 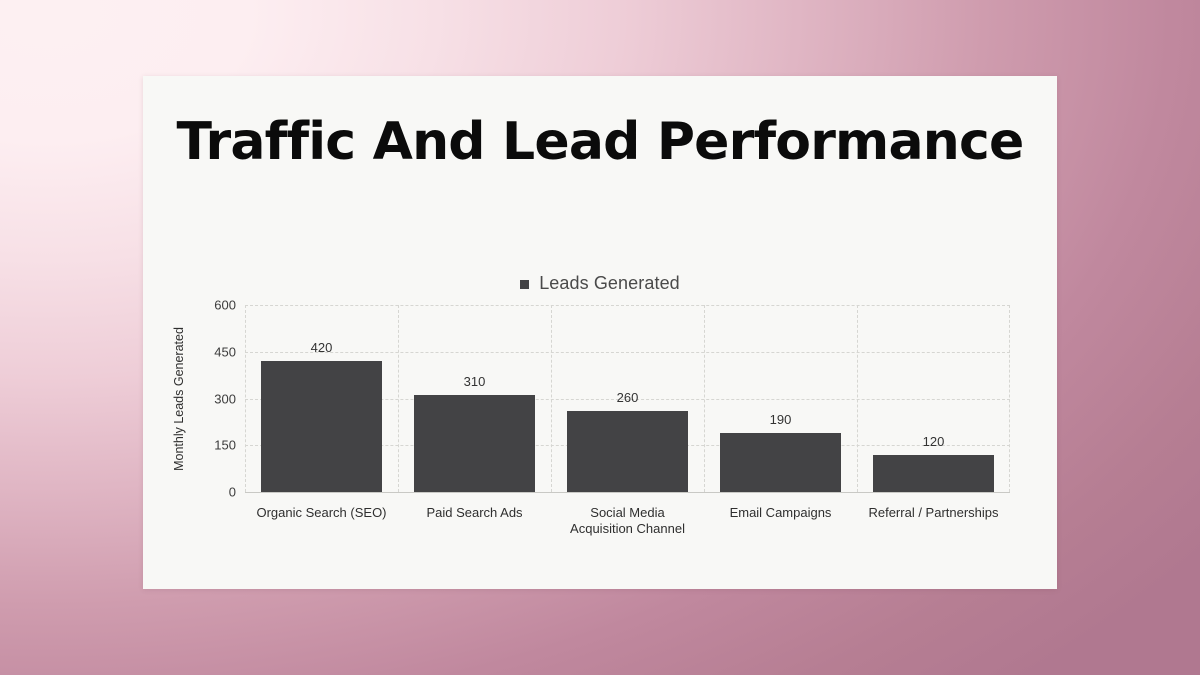 What do you see at coordinates (179, 398) in the screenshot?
I see `y-axis-title: Monthly Leads Generated` at bounding box center [179, 398].